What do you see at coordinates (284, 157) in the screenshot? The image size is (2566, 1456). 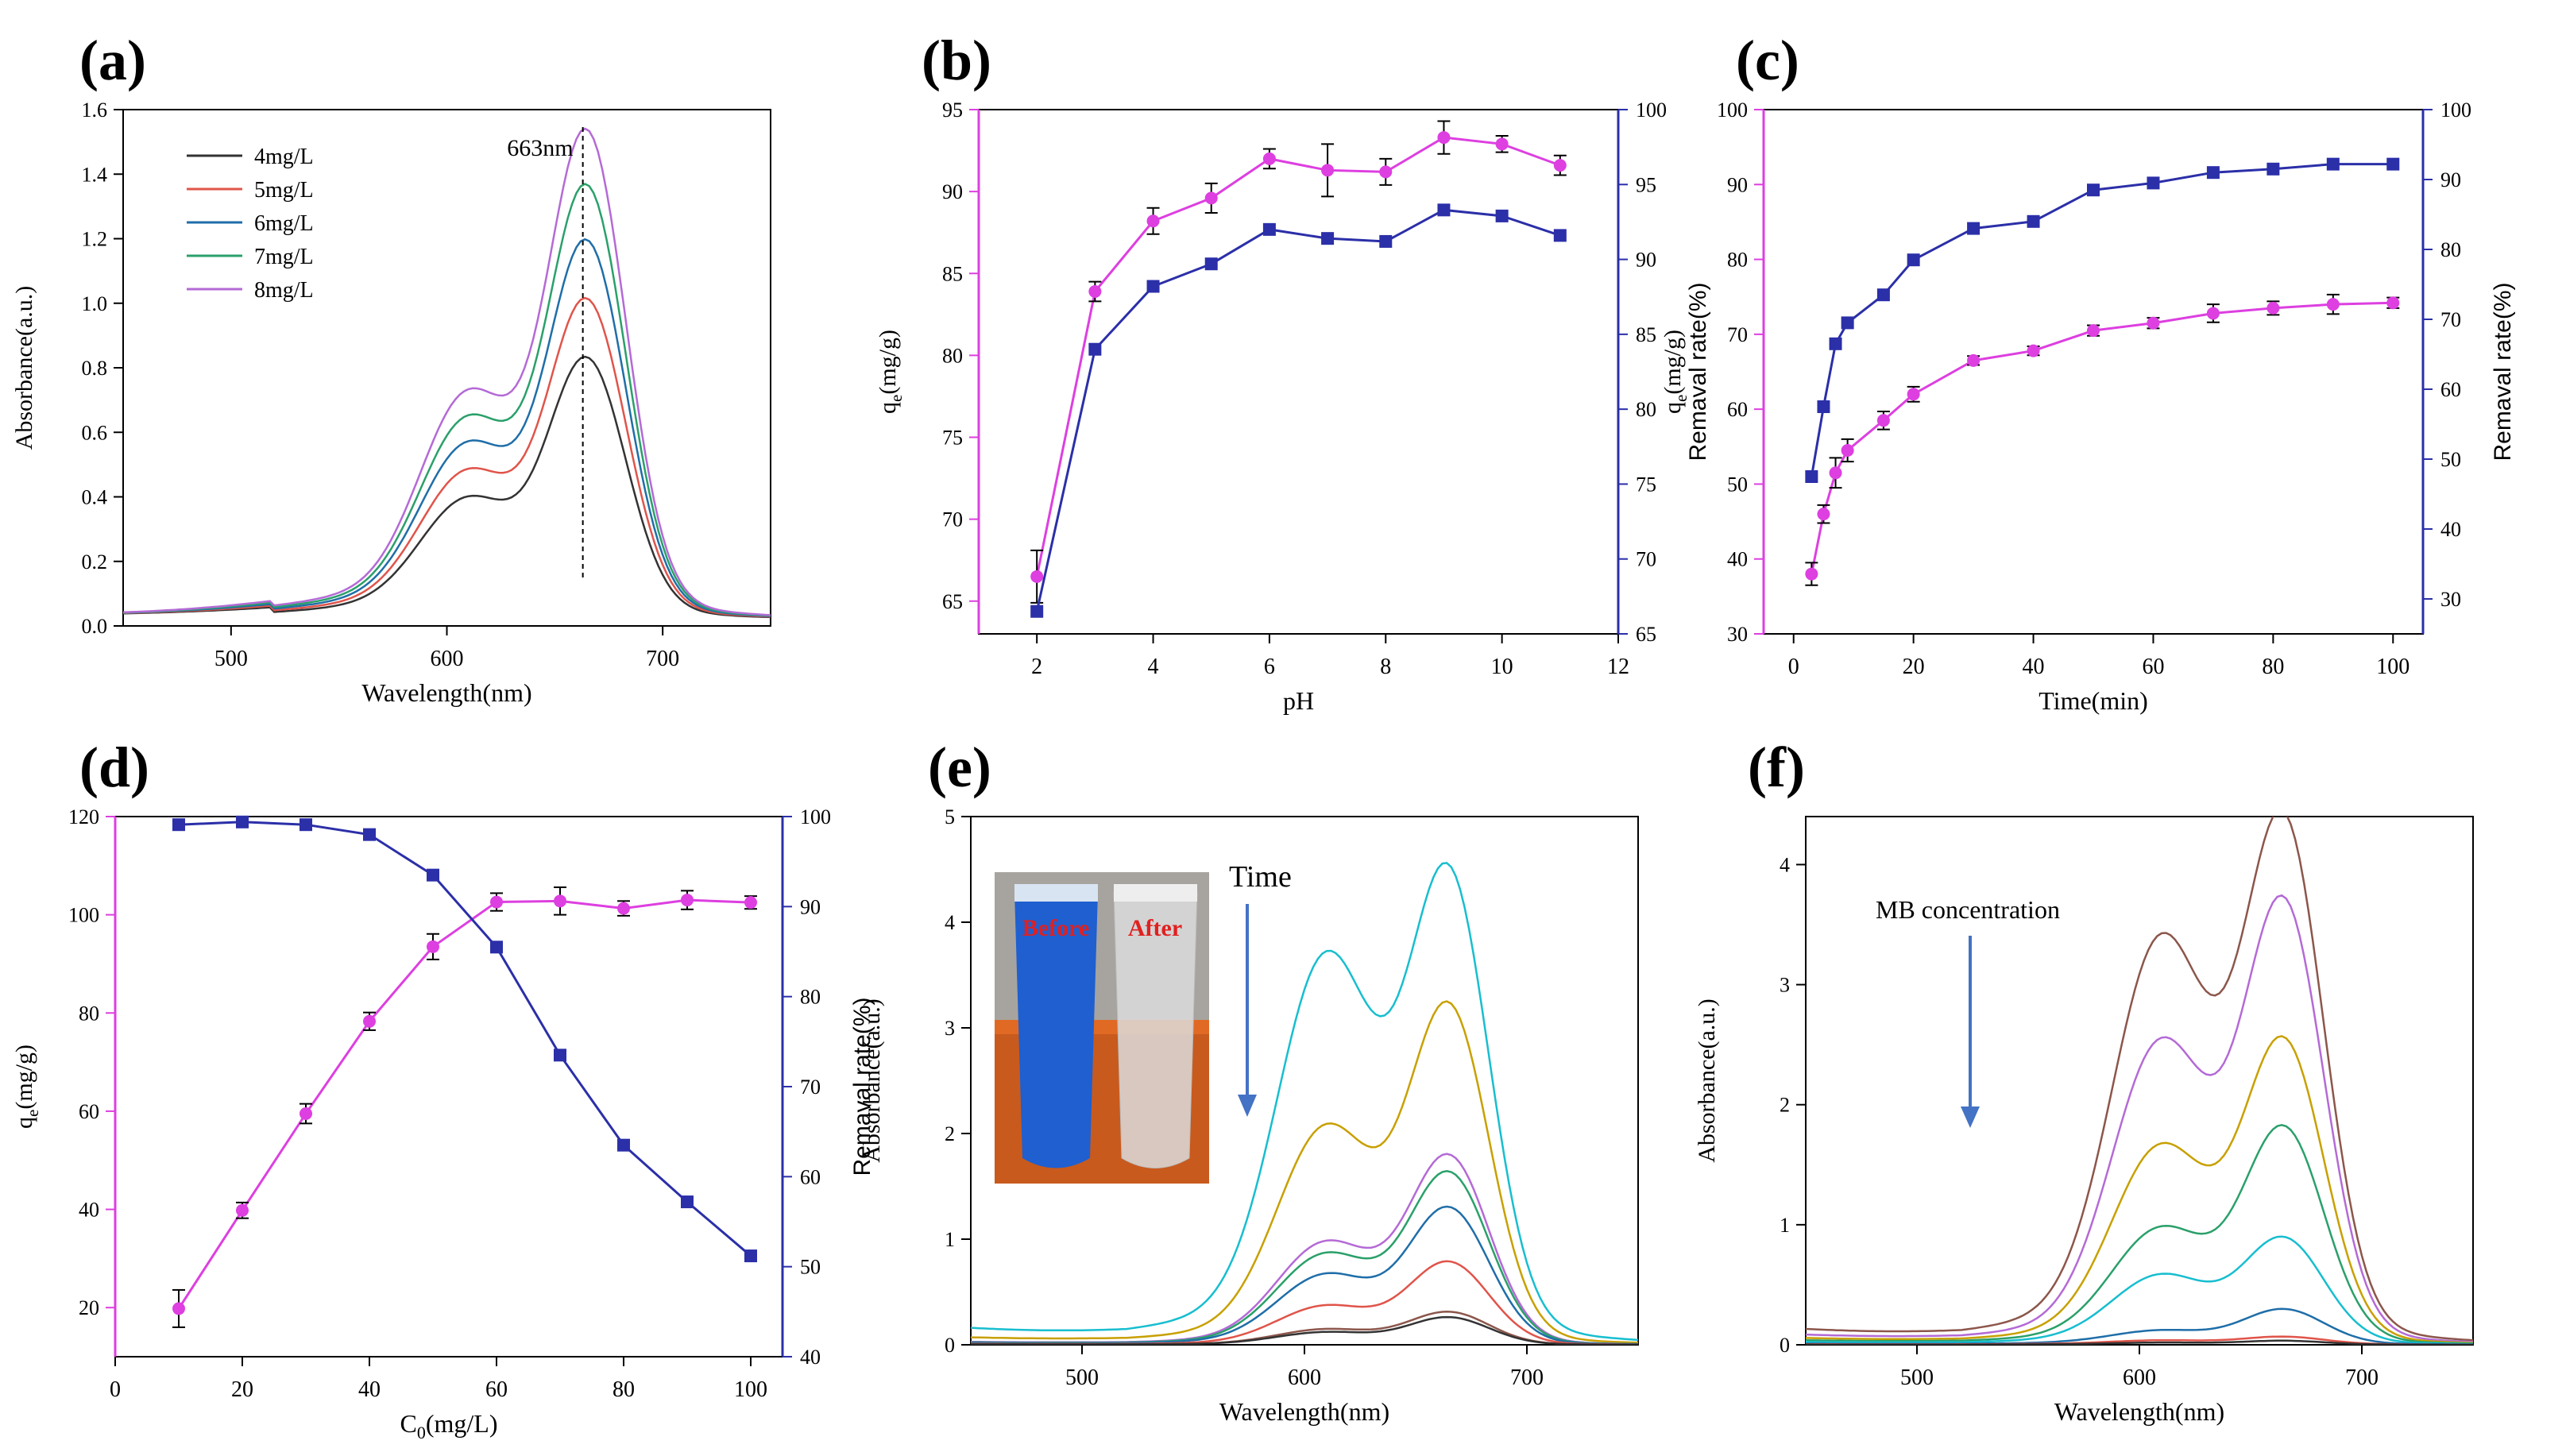 I see `legend-label: 4mg/L` at bounding box center [284, 157].